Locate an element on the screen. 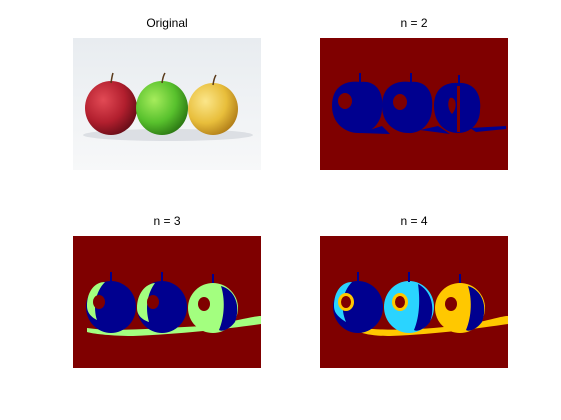 This screenshot has height=420, width=561. segmentation-n3 is located at coordinates (167, 302).